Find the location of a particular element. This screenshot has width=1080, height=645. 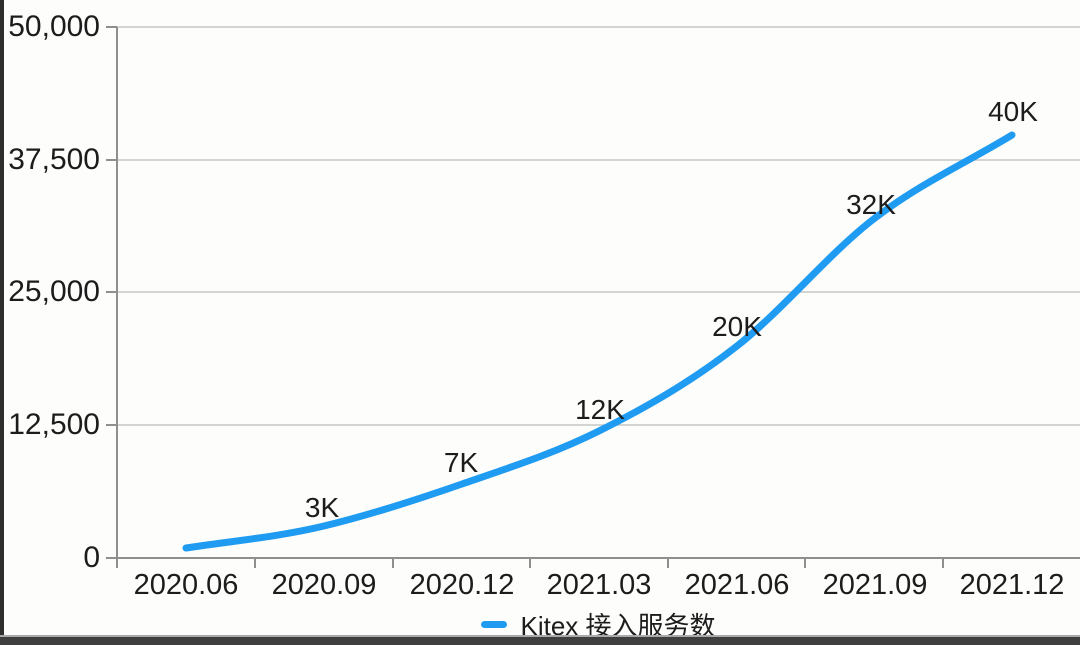

screen-bottom-bar is located at coordinates (540, 640).